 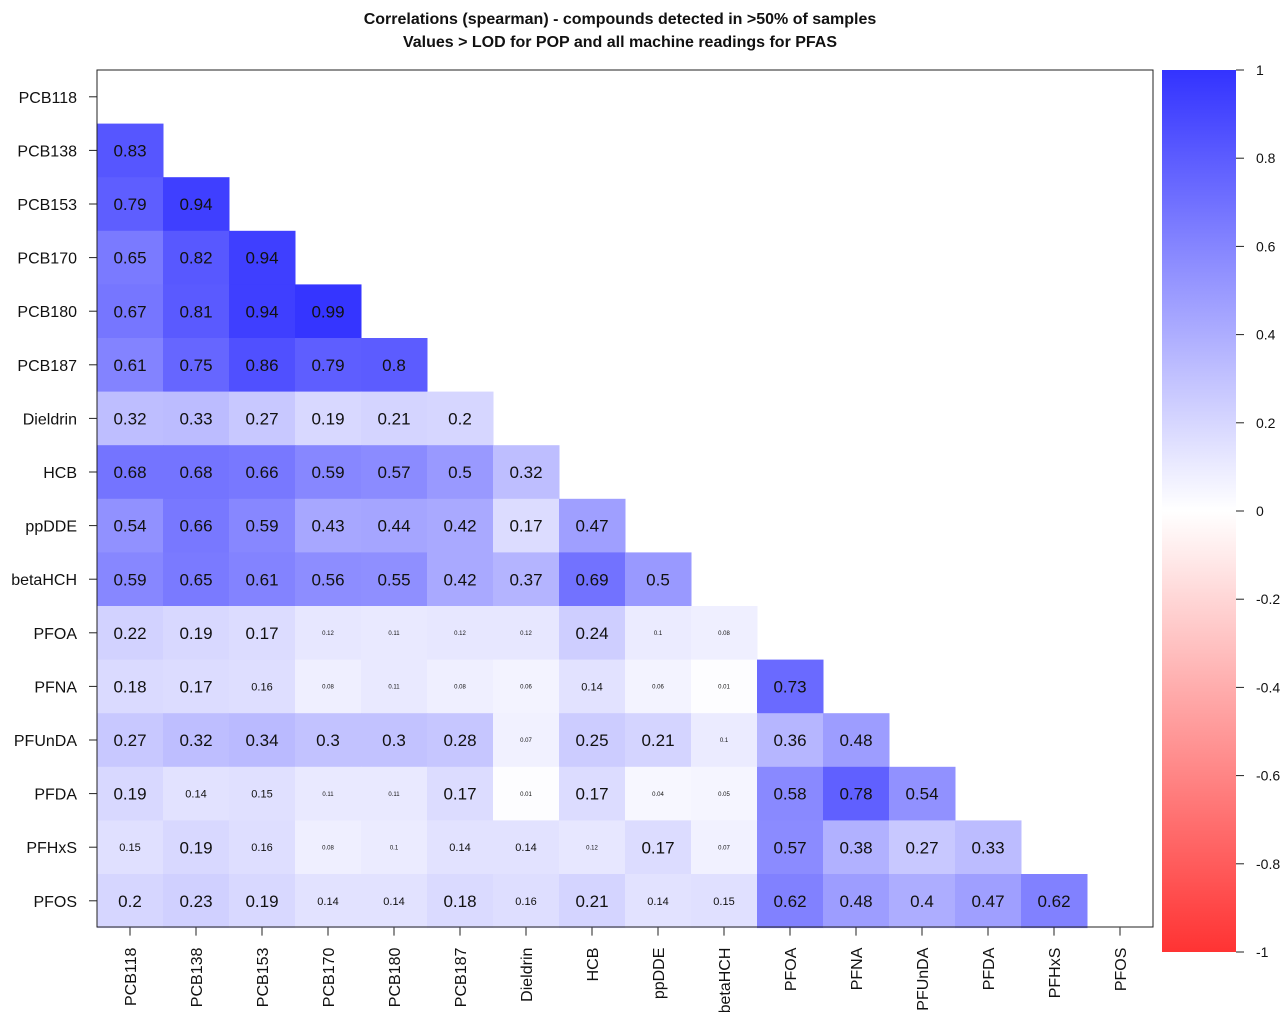 I want to click on colorbar-tick-label: 0.8, so click(x=1266, y=158).